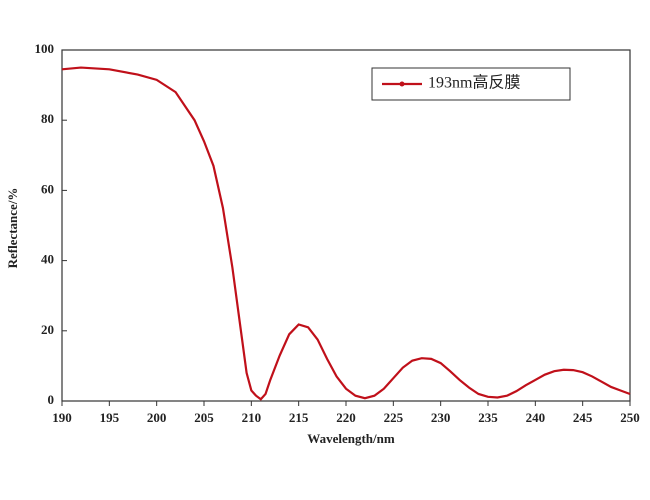 The image size is (650, 500). What do you see at coordinates (45, 48) in the screenshot?
I see `y-tick-label: 100` at bounding box center [45, 48].